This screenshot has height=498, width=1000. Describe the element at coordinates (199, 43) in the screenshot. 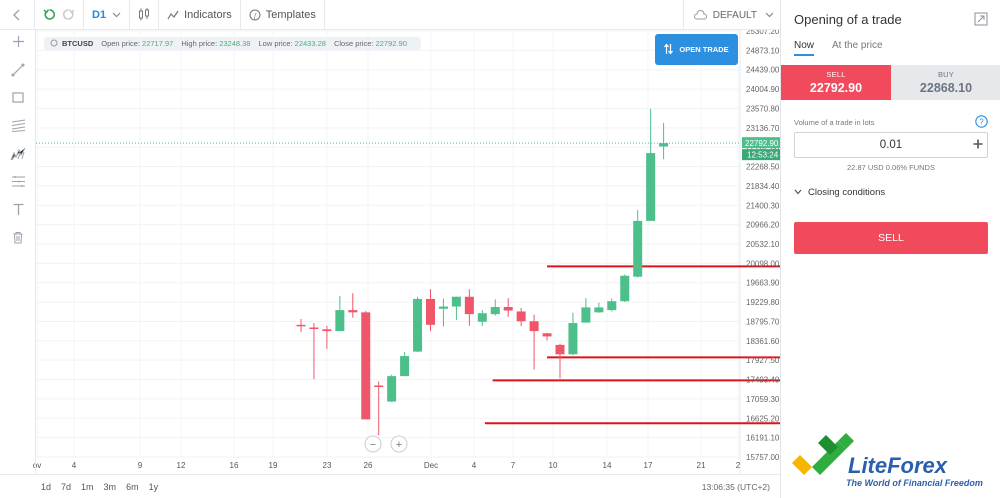

I see `high-price-label: High price:` at that location.